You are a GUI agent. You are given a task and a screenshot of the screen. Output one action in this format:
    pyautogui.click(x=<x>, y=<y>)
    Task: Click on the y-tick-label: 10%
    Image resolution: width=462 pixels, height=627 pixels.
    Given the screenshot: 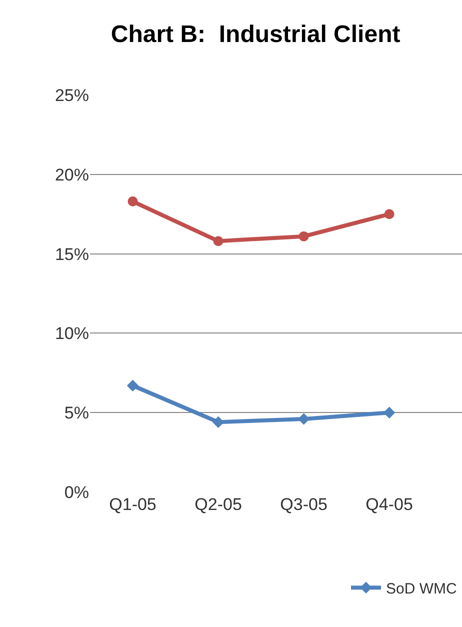 What is the action you would take?
    pyautogui.click(x=71, y=334)
    